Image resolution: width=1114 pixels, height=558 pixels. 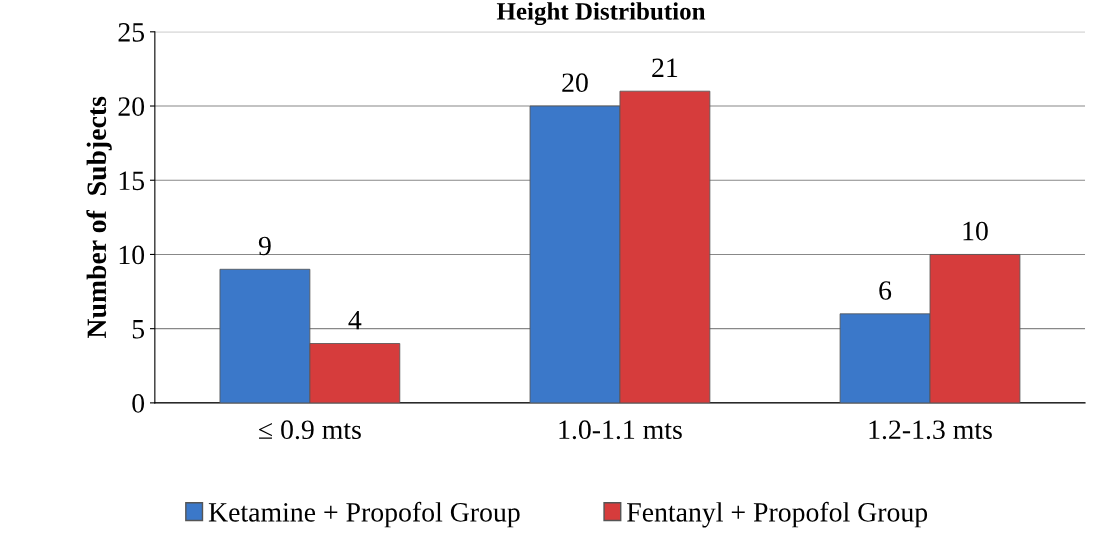 I want to click on chart-title: Height Distribution, so click(x=601, y=14).